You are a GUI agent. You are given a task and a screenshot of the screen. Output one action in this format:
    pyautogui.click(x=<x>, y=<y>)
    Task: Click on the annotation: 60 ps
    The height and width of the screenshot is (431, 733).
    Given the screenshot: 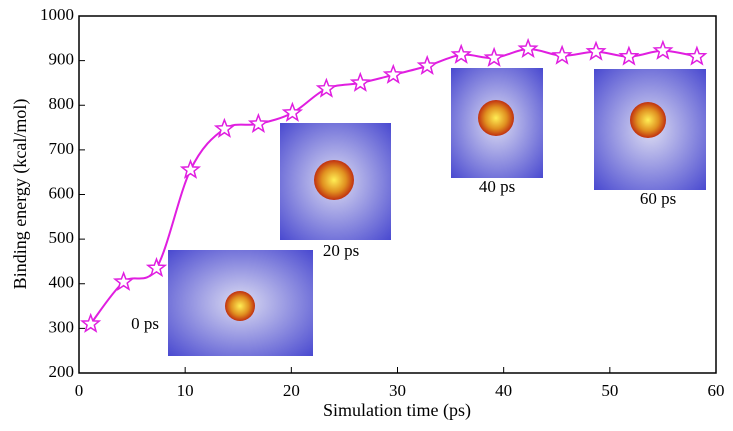 What is the action you would take?
    pyautogui.click(x=658, y=198)
    